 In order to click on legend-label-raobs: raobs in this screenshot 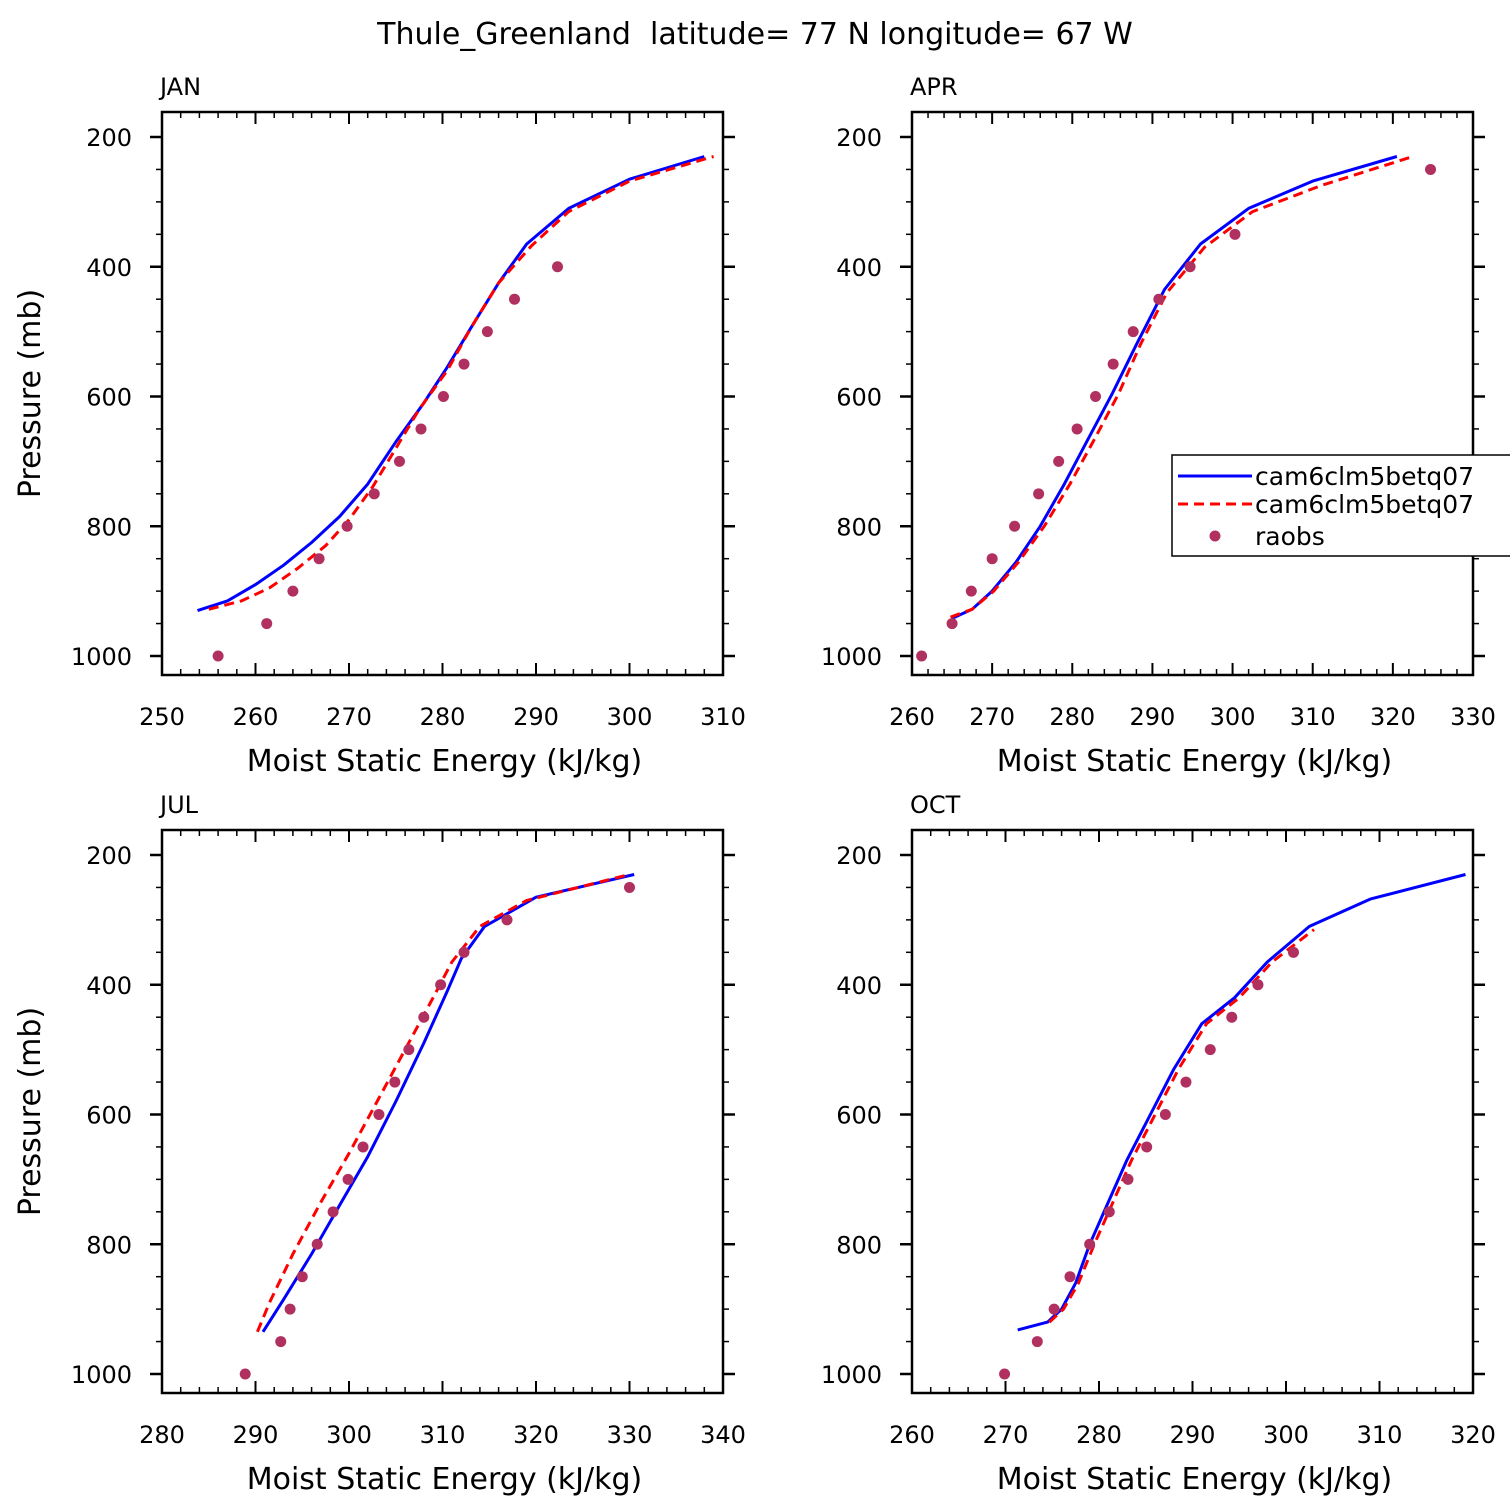, I will do `click(1290, 536)`.